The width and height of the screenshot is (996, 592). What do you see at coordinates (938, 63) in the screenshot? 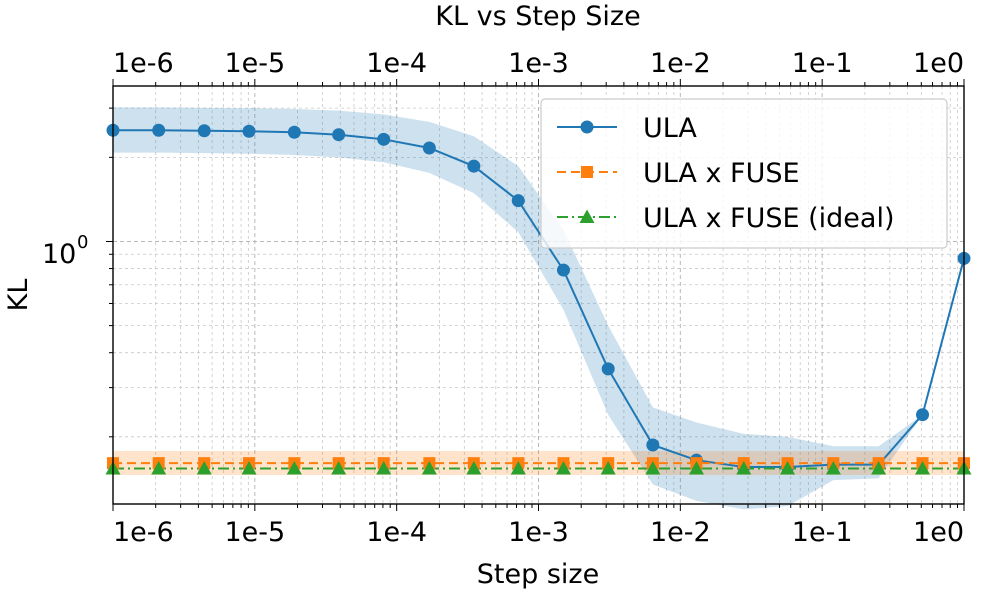
I see `x-tick-label-top: 1e0` at bounding box center [938, 63].